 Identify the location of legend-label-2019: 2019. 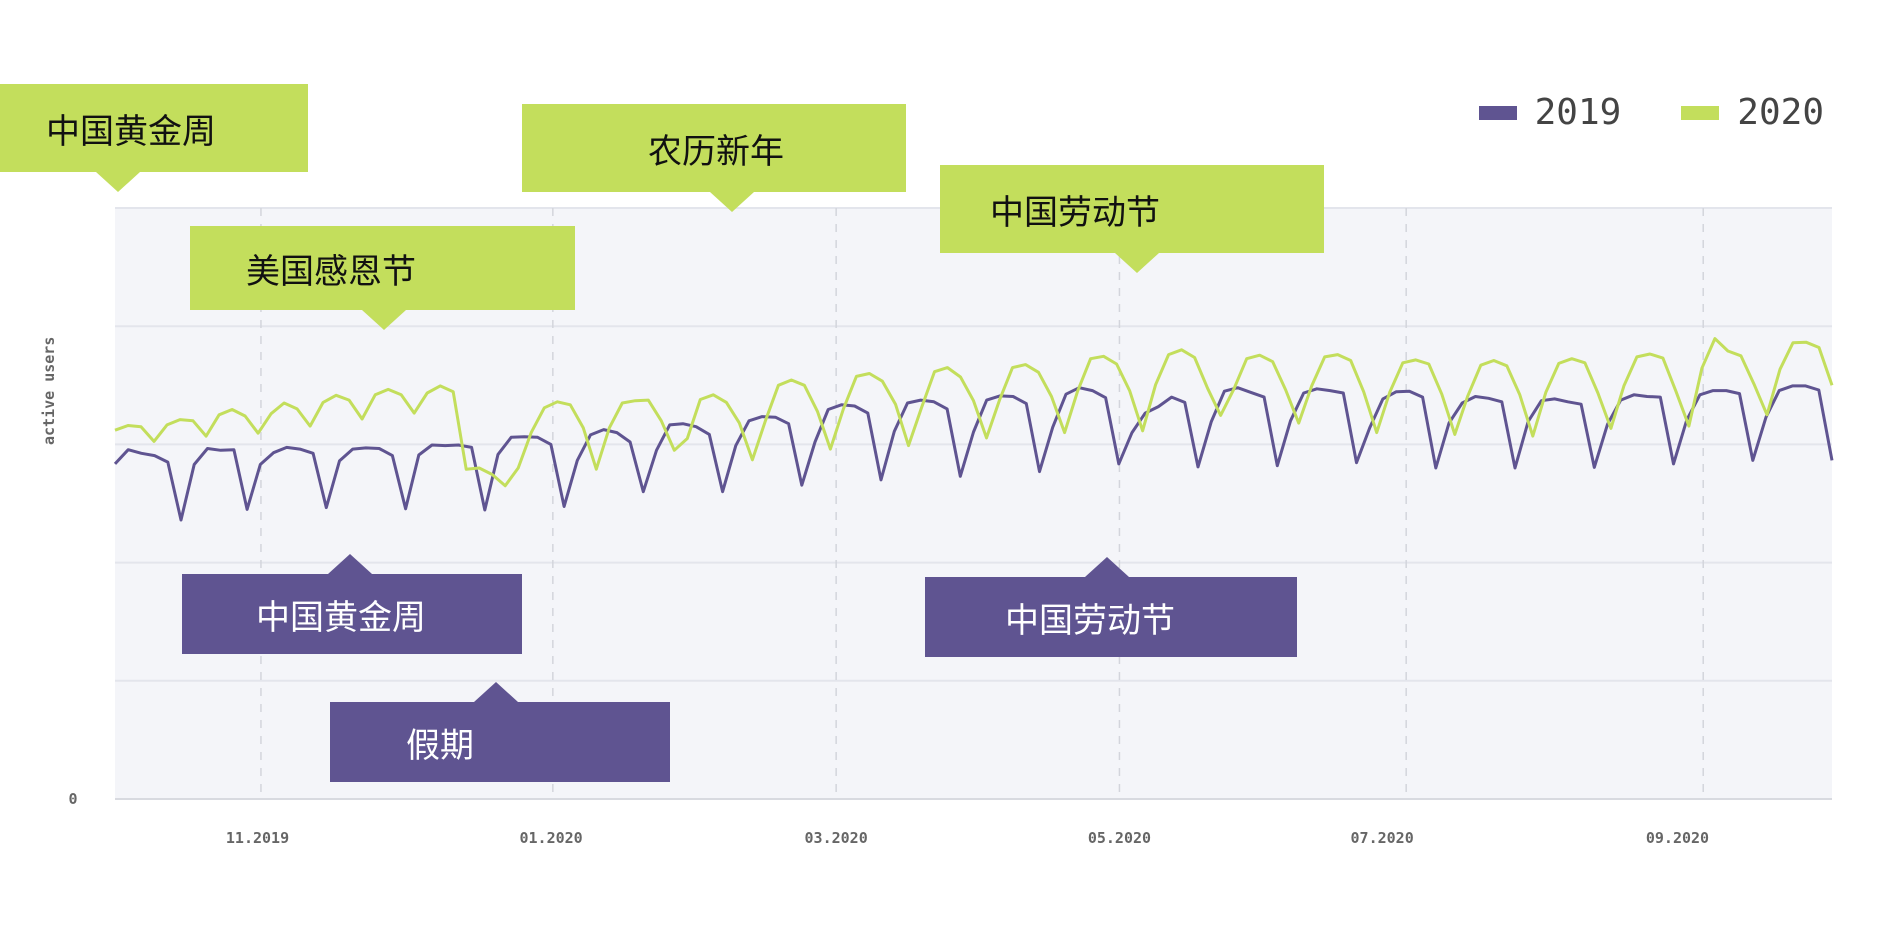
(1578, 112).